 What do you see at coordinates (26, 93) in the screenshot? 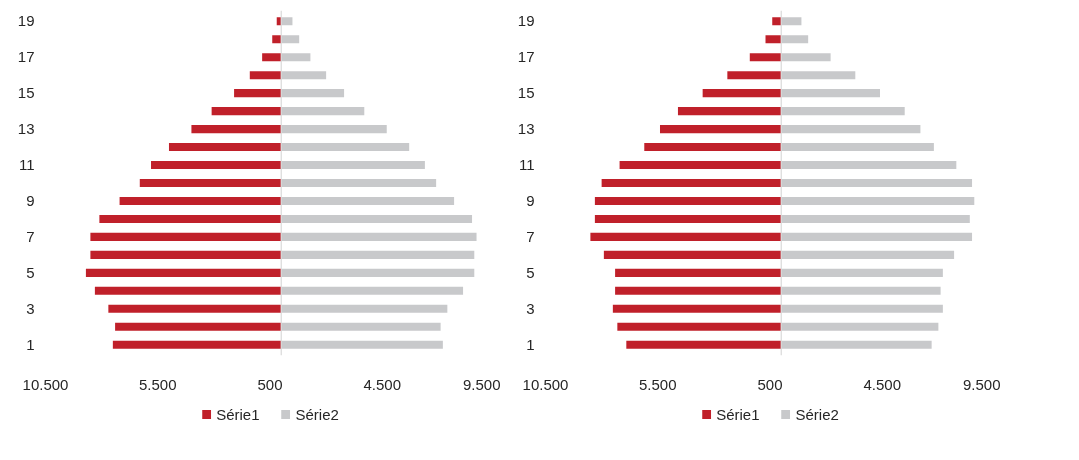
I see `y-tick-label: 15` at bounding box center [26, 93].